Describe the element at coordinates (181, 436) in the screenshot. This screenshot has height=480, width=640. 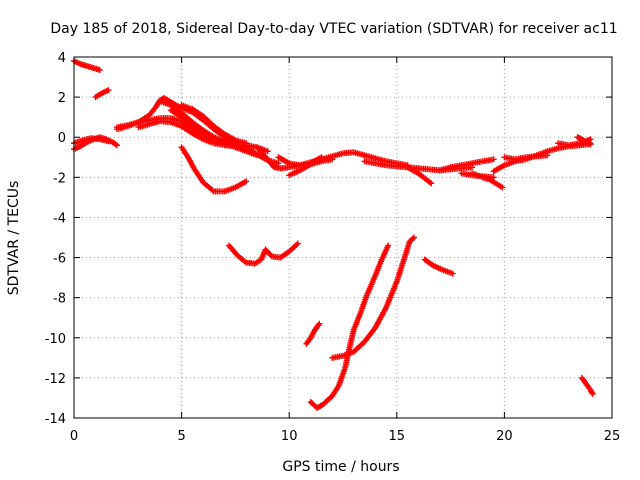
I see `x-tick-label: 5` at that location.